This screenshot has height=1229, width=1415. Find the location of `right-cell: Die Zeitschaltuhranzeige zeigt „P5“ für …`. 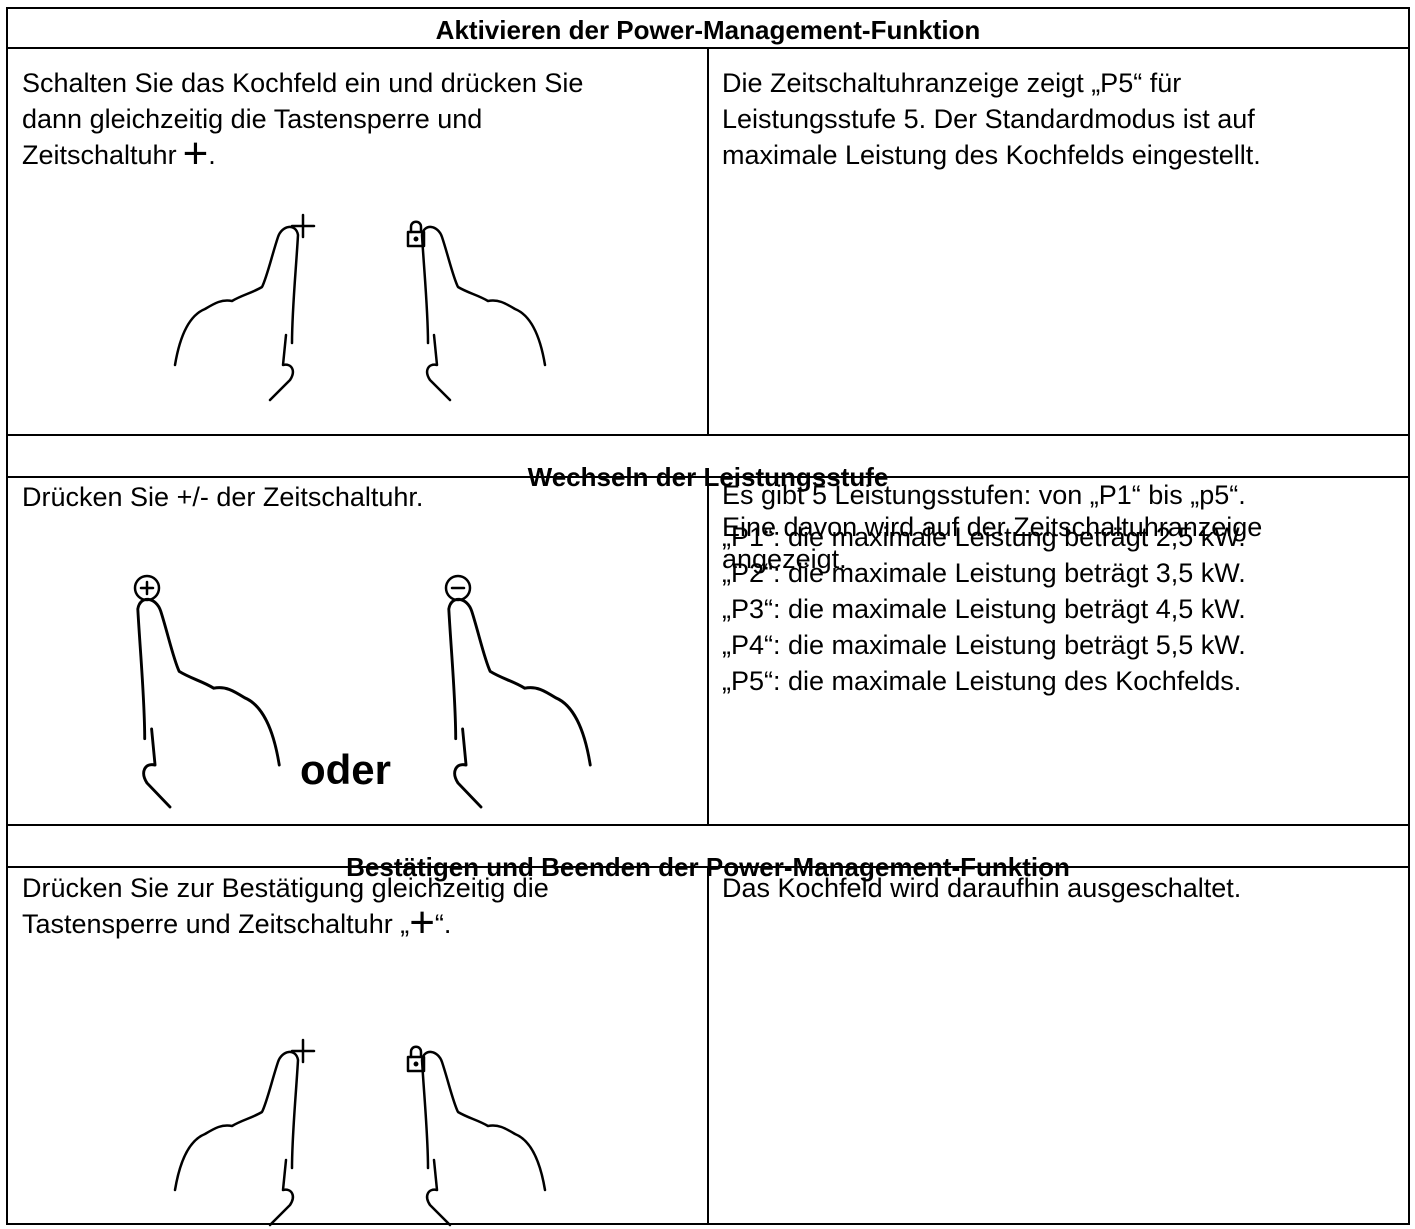

right-cell: Die Zeitschaltuhranzeige zeigt „P5“ für … is located at coordinates (991, 119).